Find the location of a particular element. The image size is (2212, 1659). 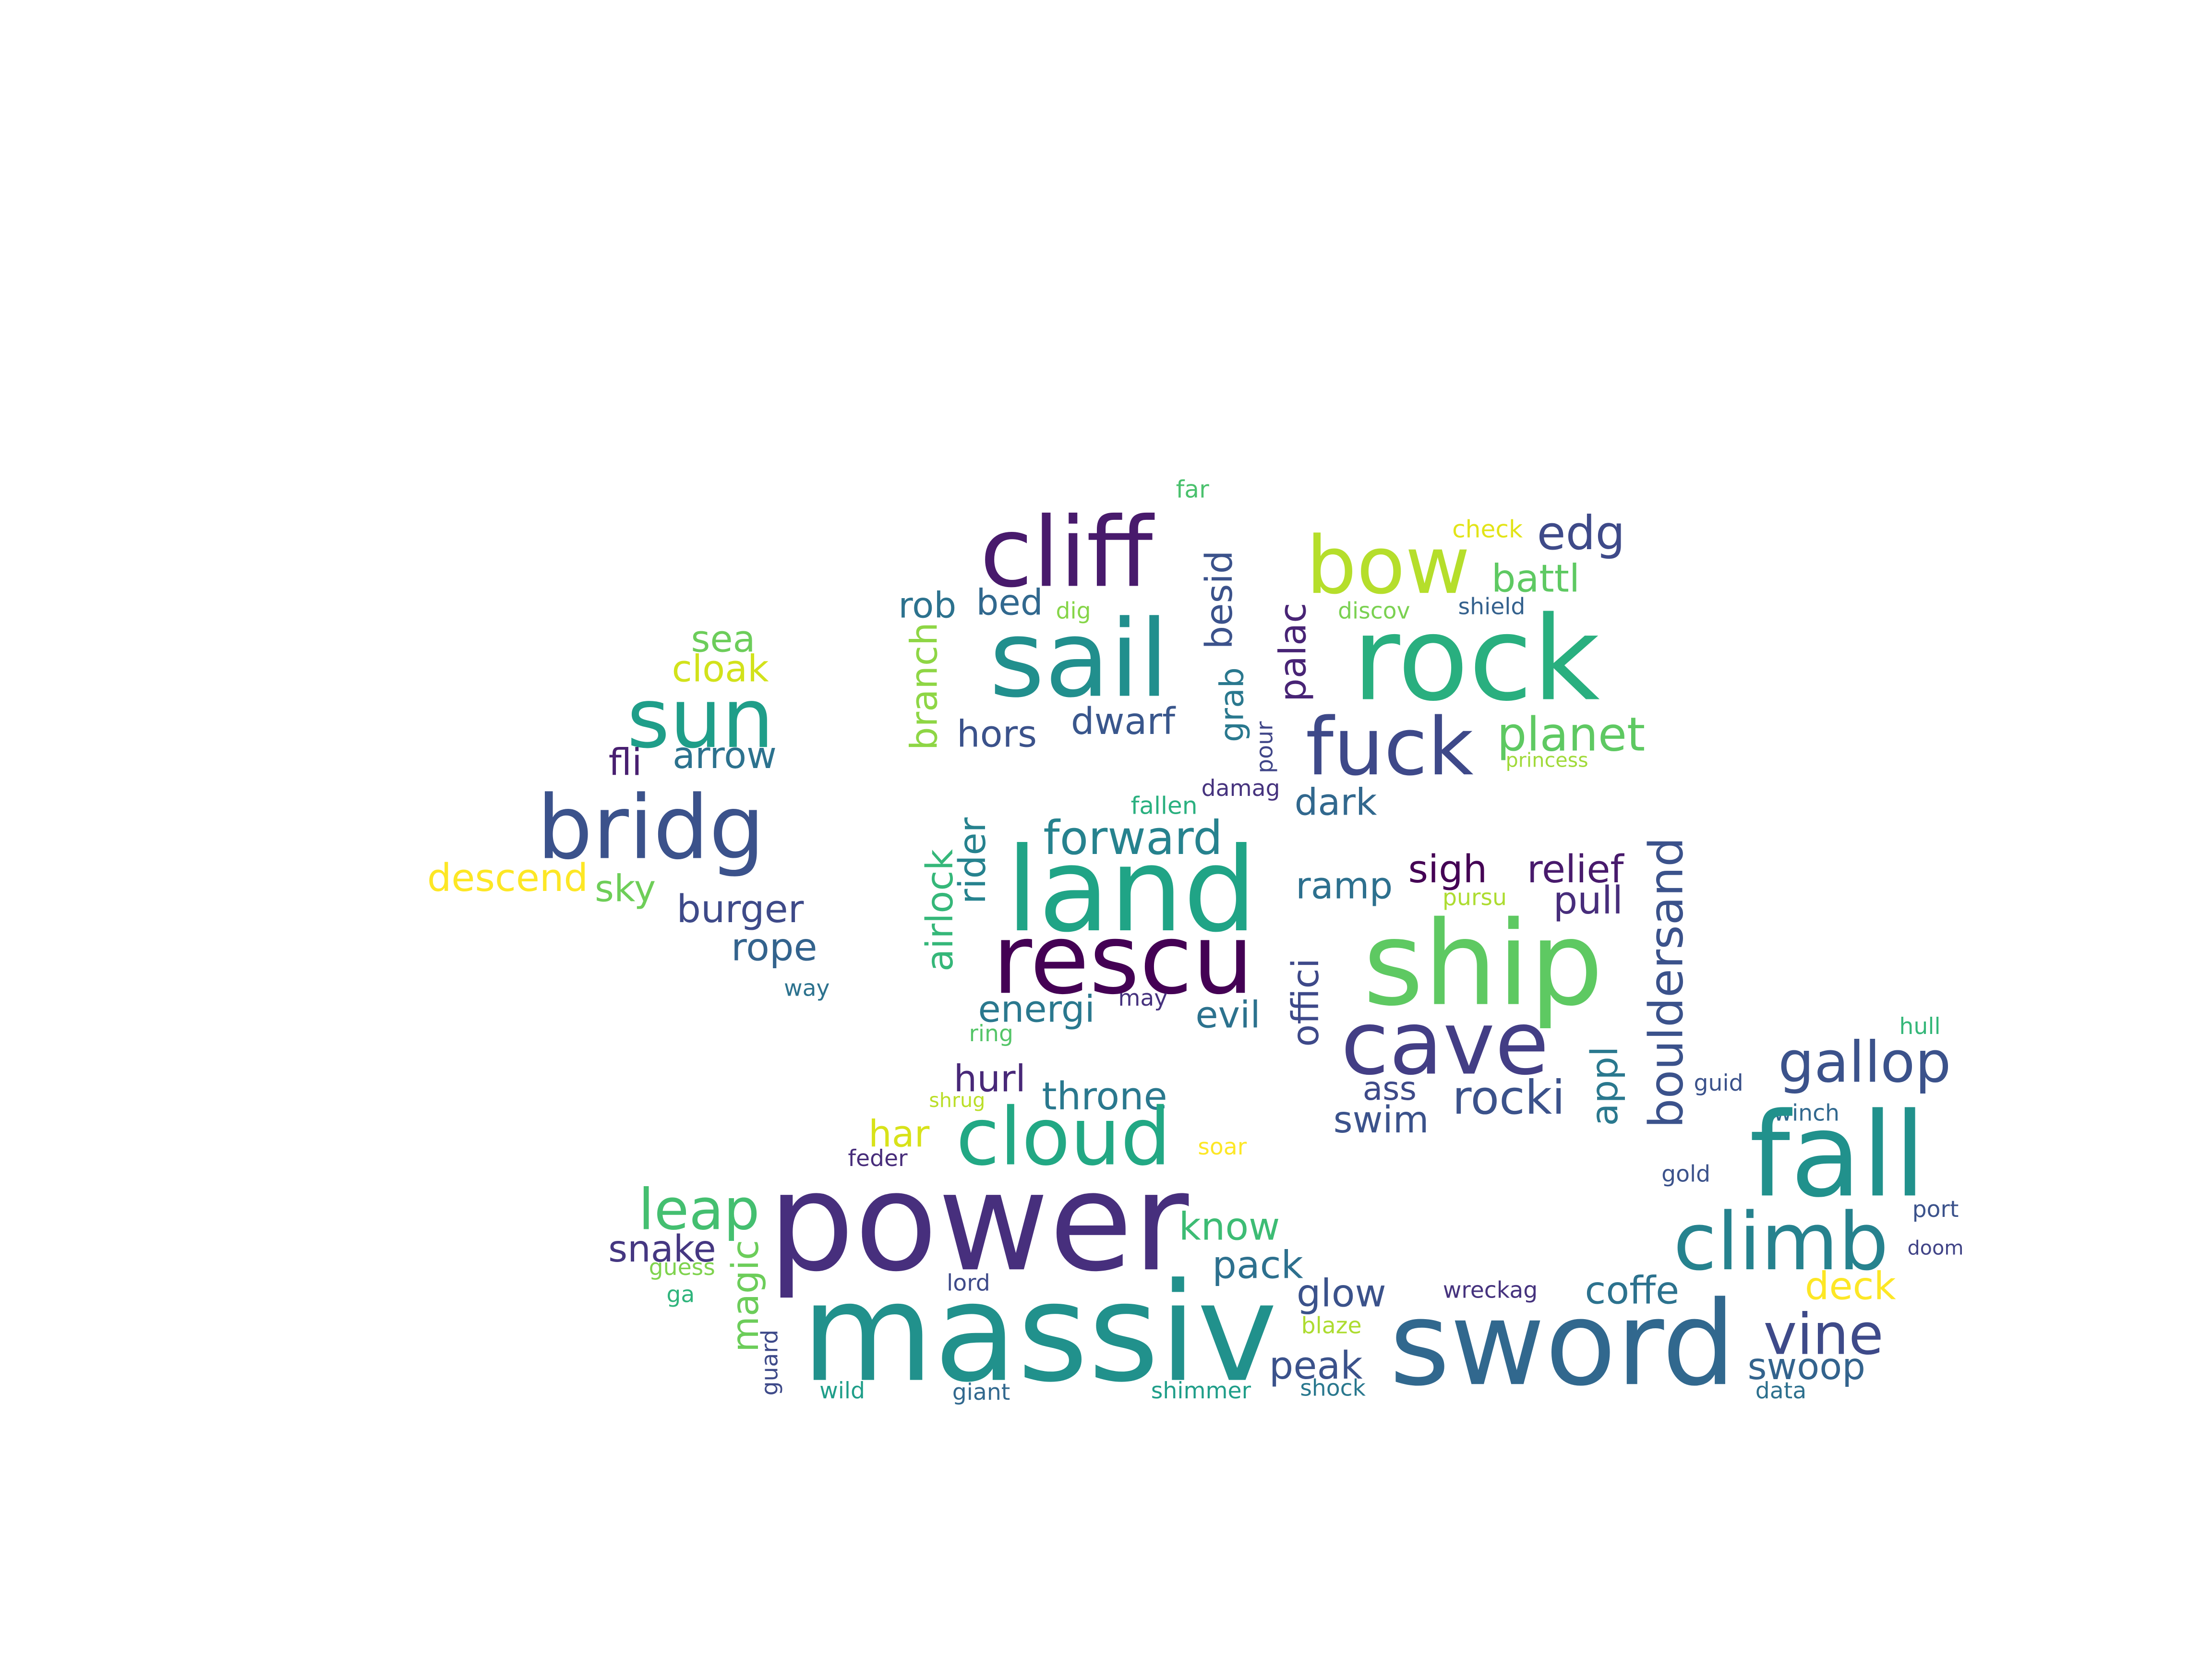

cloud-word-guess: guess is located at coordinates (682, 1267).